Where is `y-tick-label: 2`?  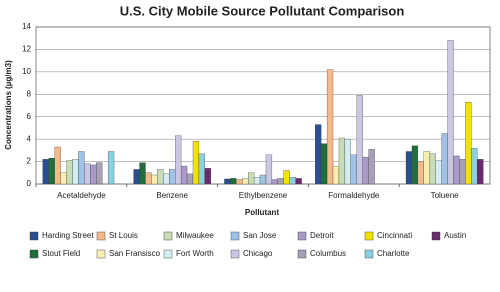 y-tick-label: 2 is located at coordinates (29, 161).